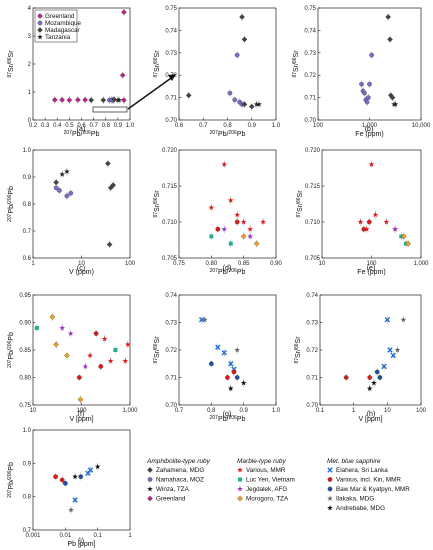 This screenshot has width=433, height=550. What do you see at coordinates (227, 204) in the screenshot?
I see `plot-frame` at bounding box center [227, 204].